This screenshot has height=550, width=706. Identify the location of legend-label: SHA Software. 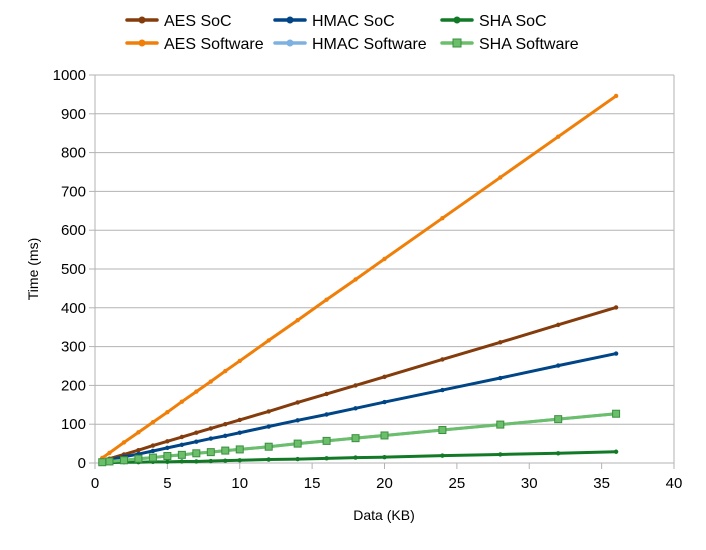
(529, 44).